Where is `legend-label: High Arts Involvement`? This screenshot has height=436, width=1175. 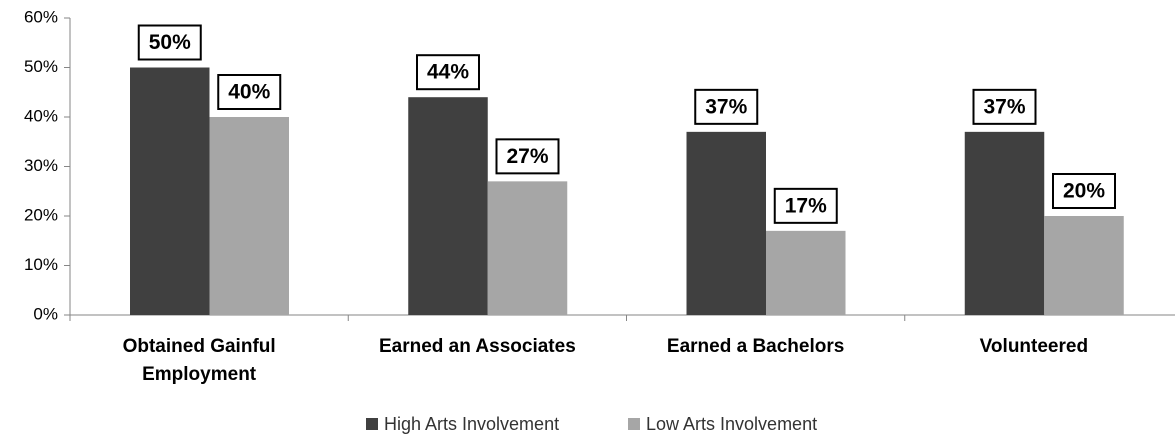
legend-label: High Arts Involvement is located at coordinates (471, 424).